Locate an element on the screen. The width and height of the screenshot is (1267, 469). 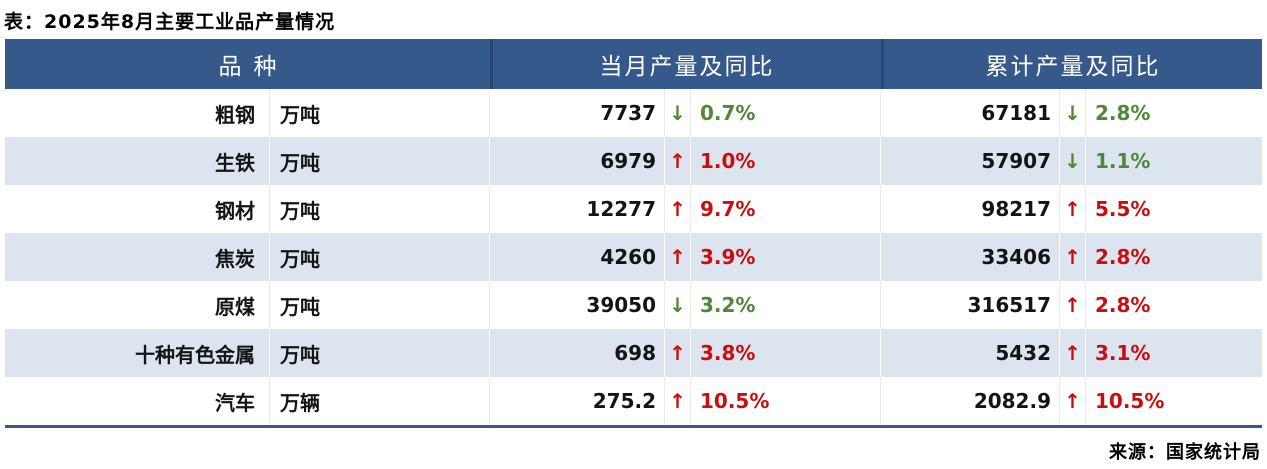
table-row: 汽车 万辆 275.2 ↑ 10.5% 2082.9 ↑ 10.5% is located at coordinates (633, 401).